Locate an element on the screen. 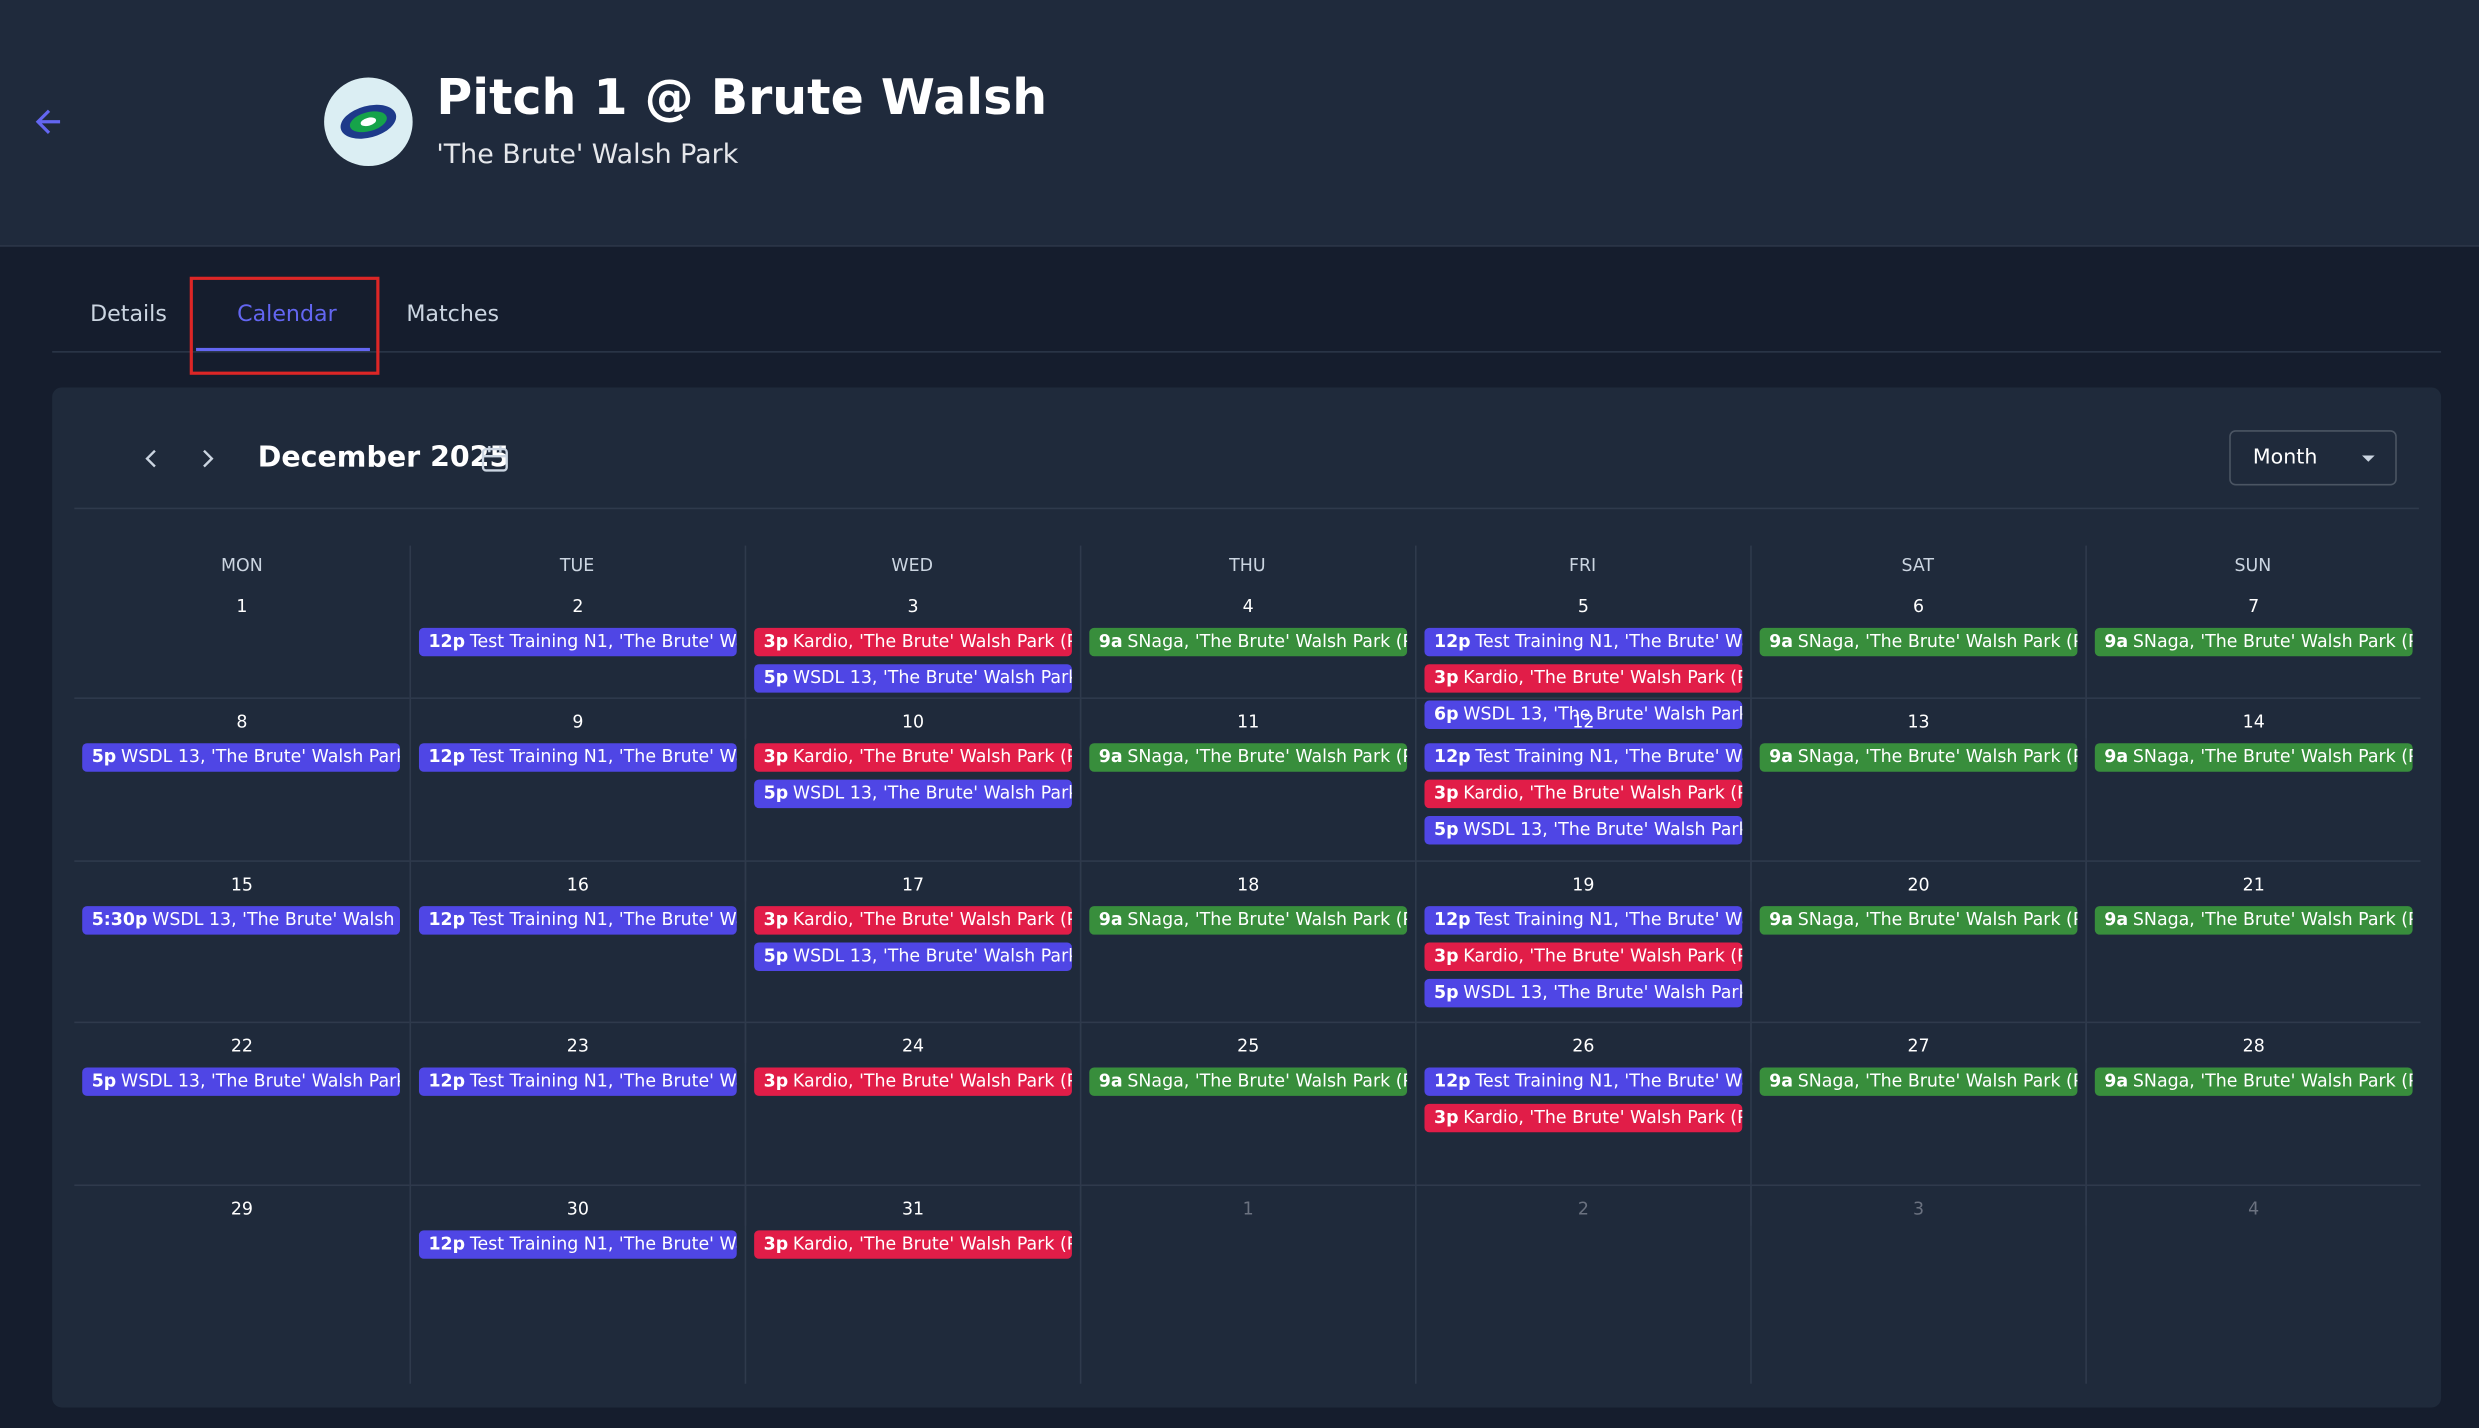 This screenshot has width=2479, height=1428. day-cell: 21 9a SNaga, 'The Brute' Walsh Park (Pi is located at coordinates (2253, 961).